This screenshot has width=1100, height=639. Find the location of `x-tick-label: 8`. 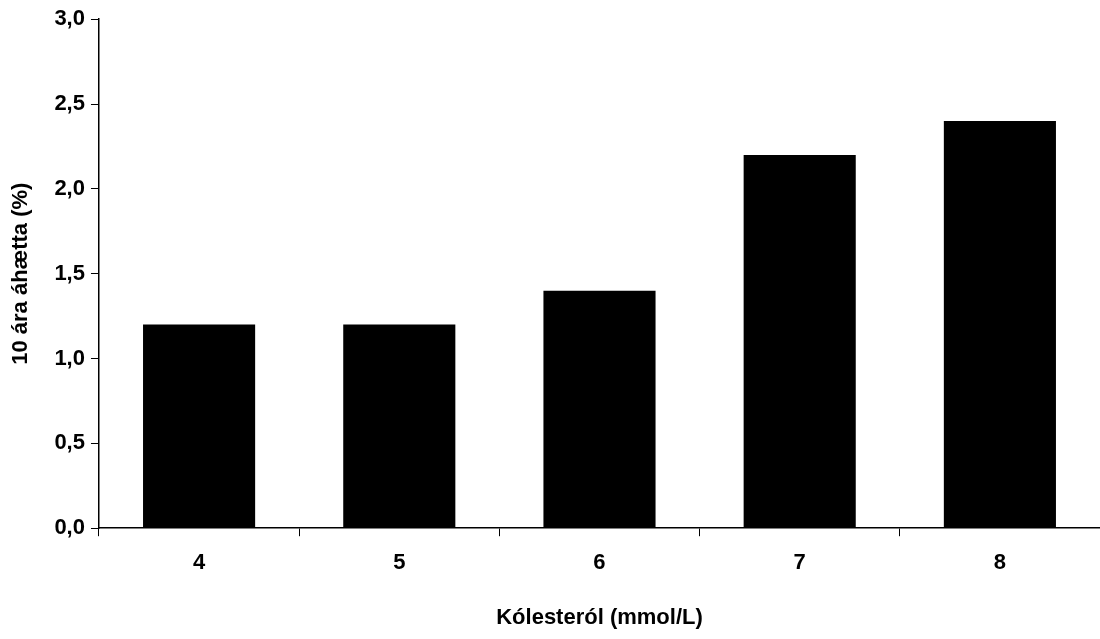

x-tick-label: 8 is located at coordinates (1000, 562).